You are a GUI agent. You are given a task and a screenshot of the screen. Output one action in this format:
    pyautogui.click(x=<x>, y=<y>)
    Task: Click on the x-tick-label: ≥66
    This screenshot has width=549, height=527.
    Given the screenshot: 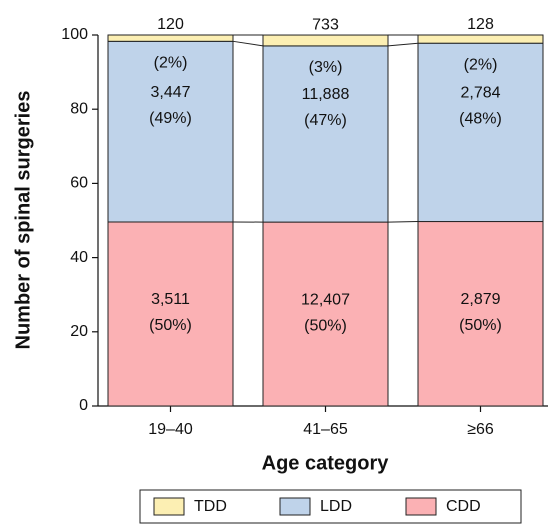 What is the action you would take?
    pyautogui.click(x=480, y=429)
    